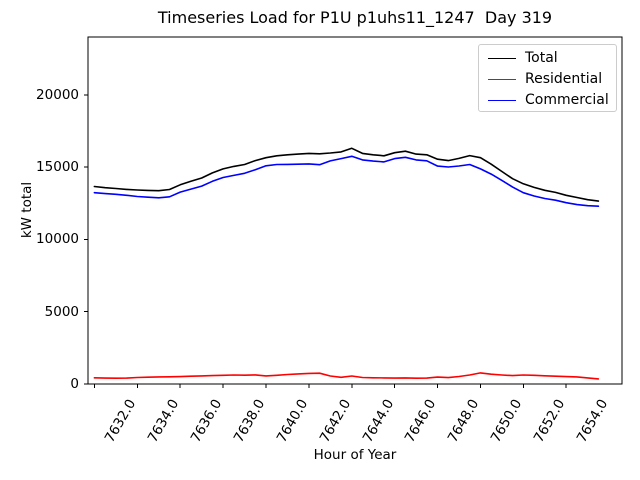  Describe the element at coordinates (502, 100) in the screenshot. I see `commercial-line-swatch` at that location.